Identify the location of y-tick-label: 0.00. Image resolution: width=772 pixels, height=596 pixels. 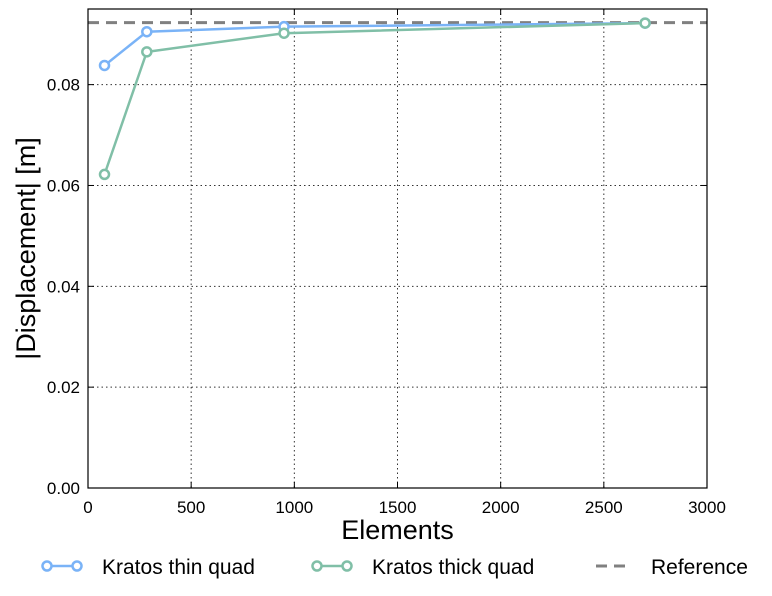
(63, 488).